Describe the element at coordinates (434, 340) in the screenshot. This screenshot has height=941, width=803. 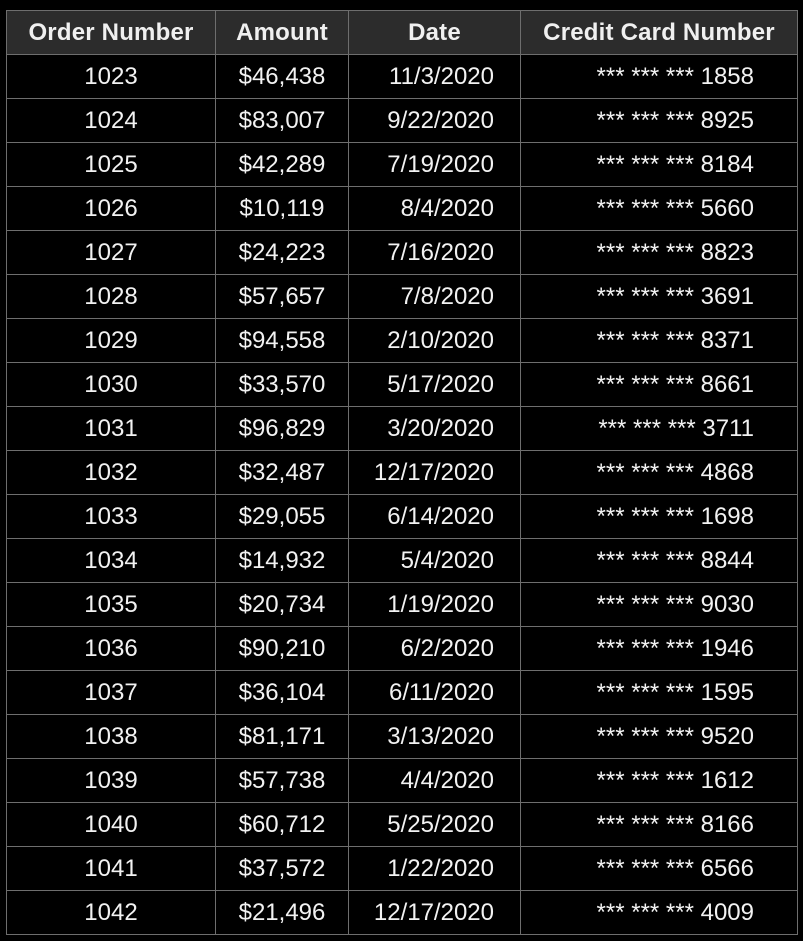
I see `date-cell: 2/10/2020` at that location.